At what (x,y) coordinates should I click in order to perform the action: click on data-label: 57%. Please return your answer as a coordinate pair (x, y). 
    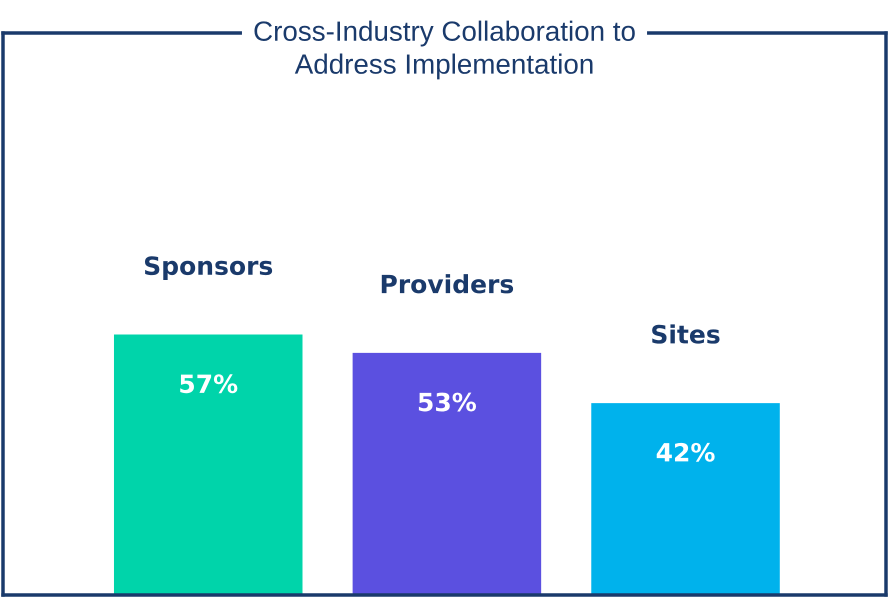
    Looking at the image, I should click on (209, 384).